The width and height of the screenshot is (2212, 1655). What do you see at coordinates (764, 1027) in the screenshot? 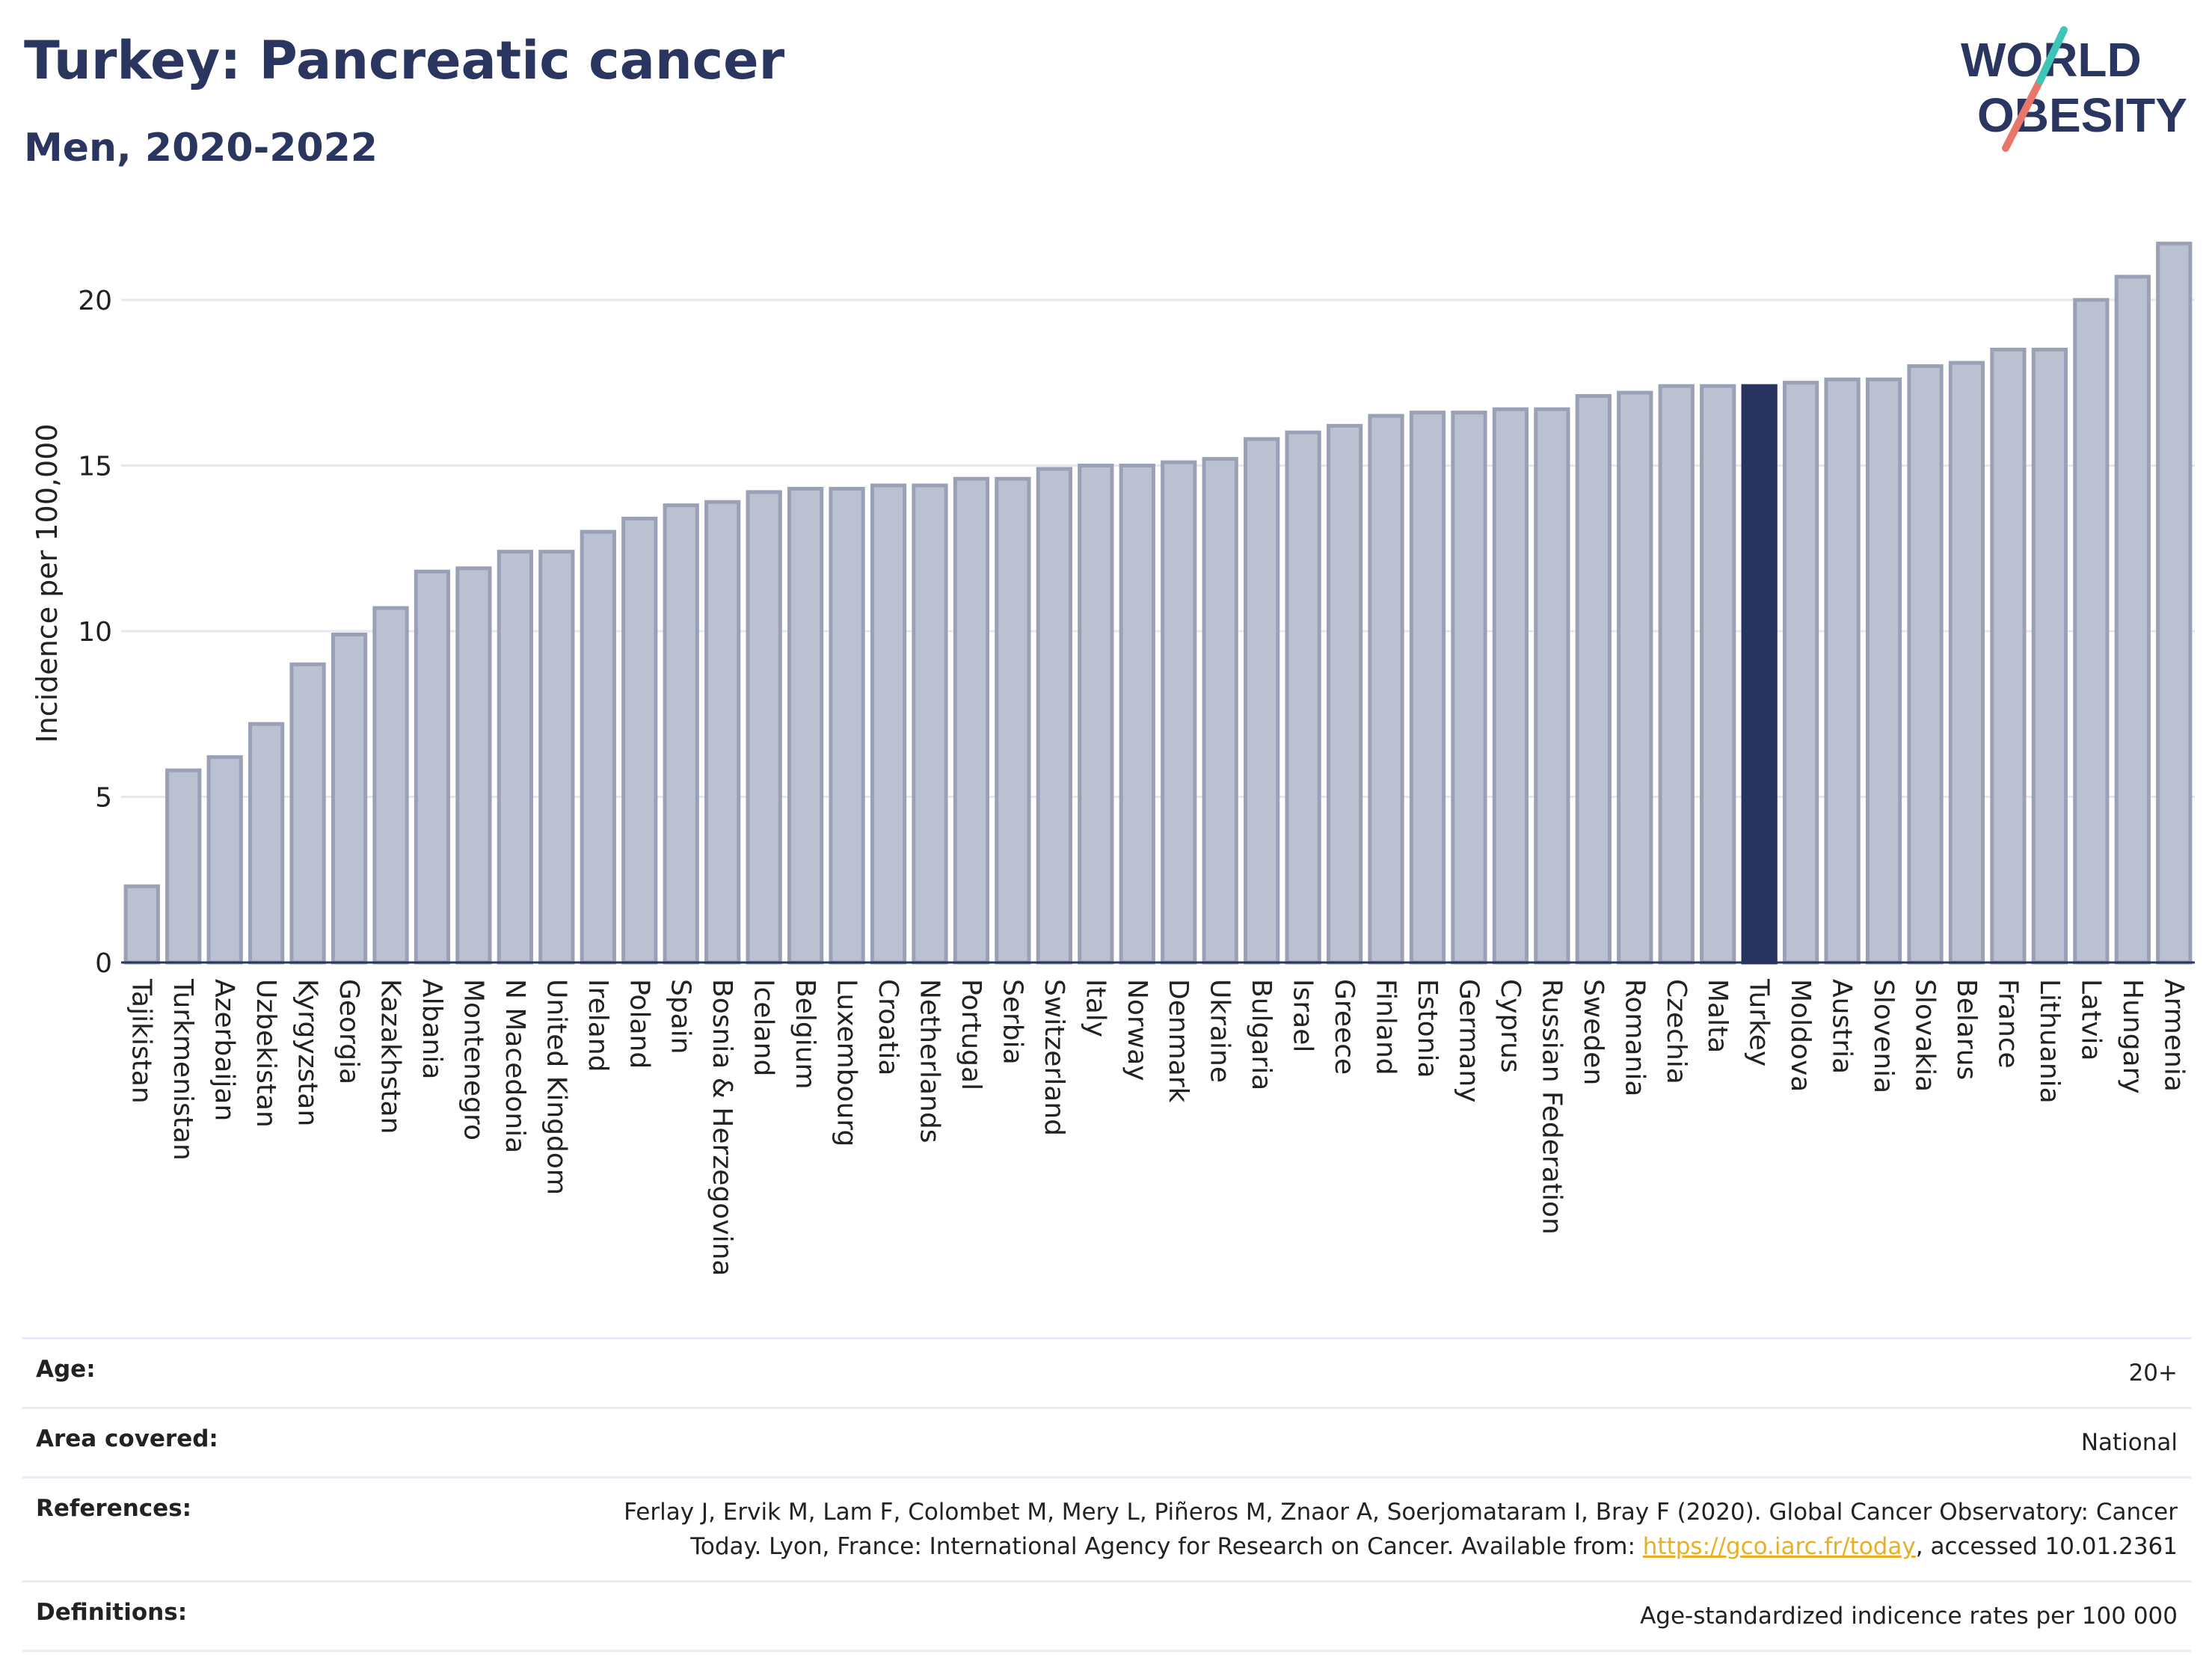
I see `x-tick-label: Iceland` at bounding box center [764, 1027].